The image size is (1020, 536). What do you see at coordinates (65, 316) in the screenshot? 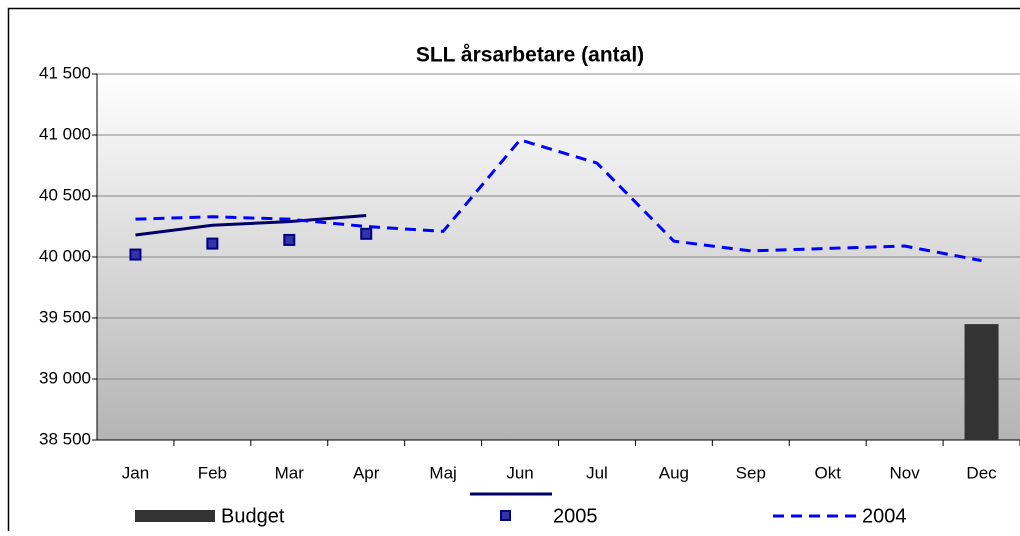
I see `y-tick-label: 39 500` at bounding box center [65, 316].